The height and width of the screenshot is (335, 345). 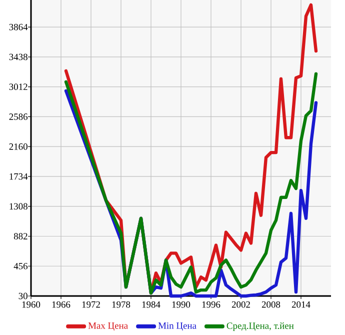 I want to click on y-tick-label: 882, so click(x=21, y=236).